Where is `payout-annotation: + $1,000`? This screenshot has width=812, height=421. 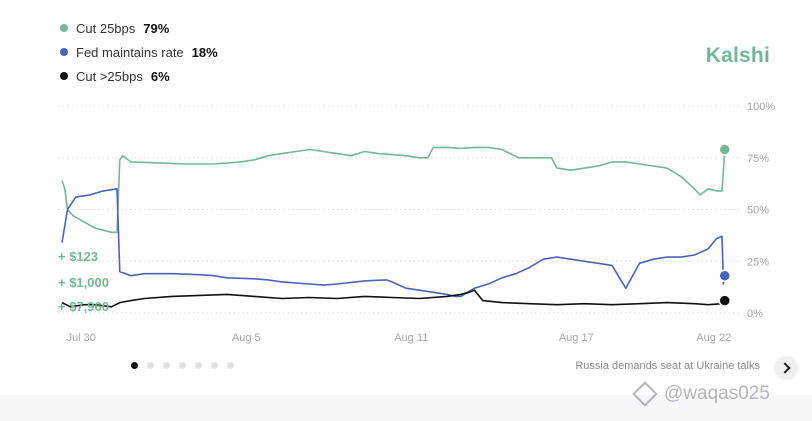
payout-annotation: + $1,000 is located at coordinates (83, 282).